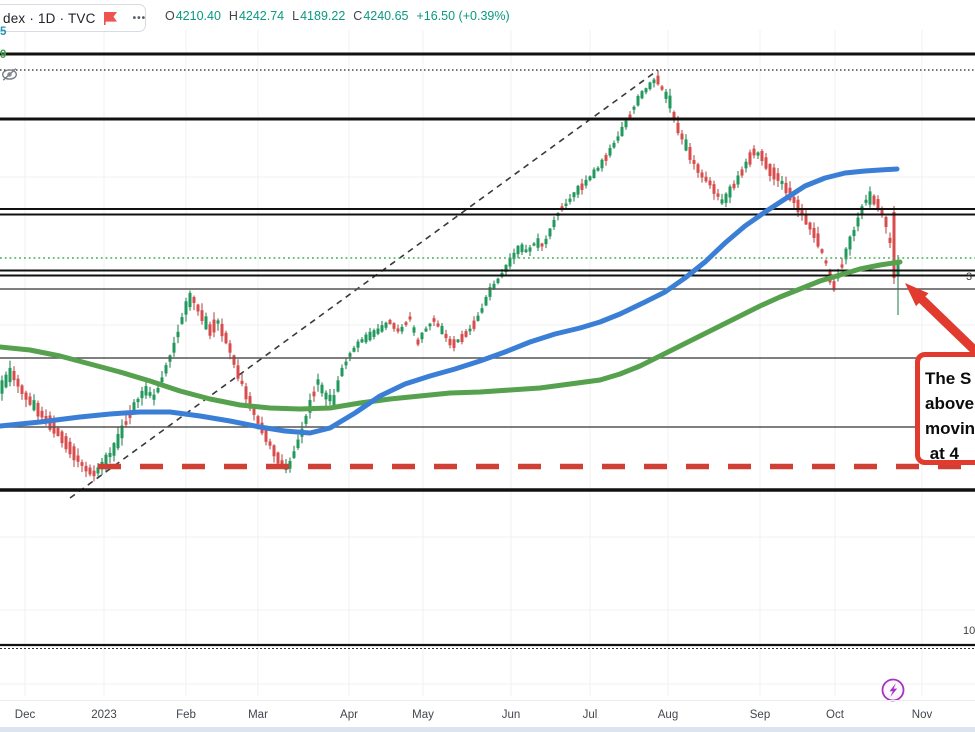 This screenshot has height=732, width=975. I want to click on annotation-line: above, so click(950, 403).